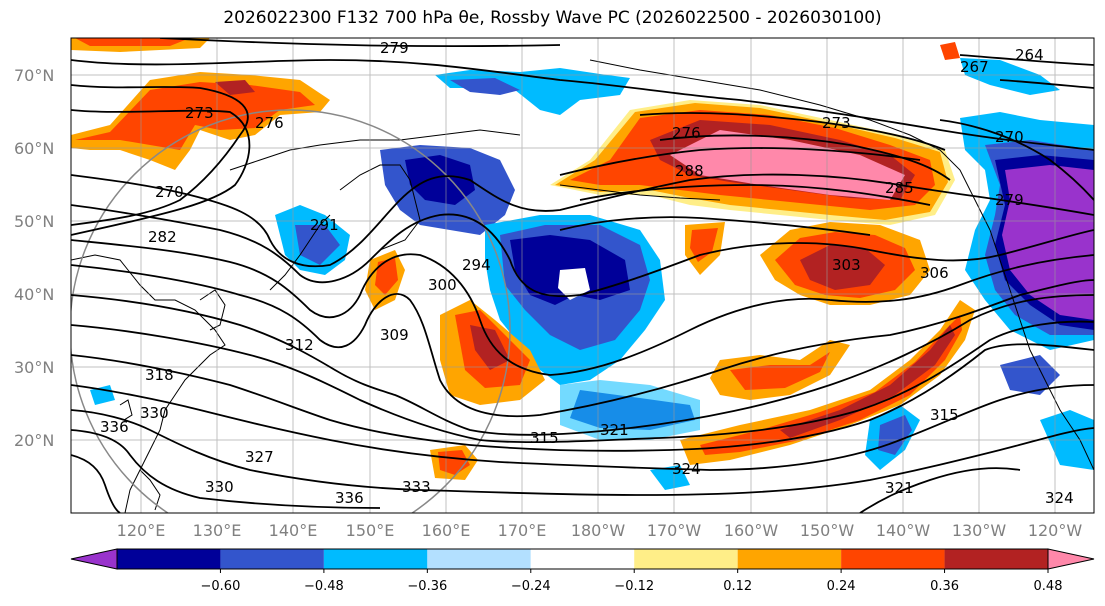 This screenshot has width=1105, height=606. What do you see at coordinates (34, 367) in the screenshot?
I see `lat-label: 30°N` at bounding box center [34, 367].